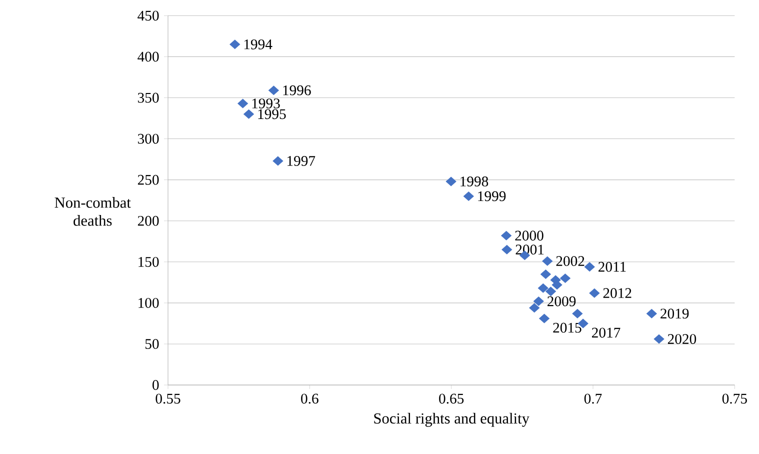 This screenshot has height=454, width=759. What do you see at coordinates (492, 196) in the screenshot?
I see `annotation: 1999` at bounding box center [492, 196].